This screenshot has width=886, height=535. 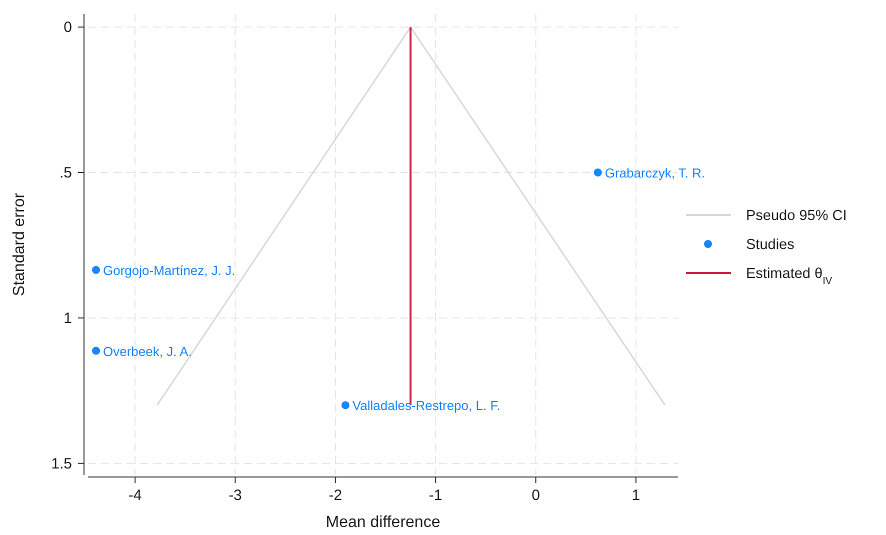 I want to click on x-axis-title: Mean difference, so click(x=383, y=522).